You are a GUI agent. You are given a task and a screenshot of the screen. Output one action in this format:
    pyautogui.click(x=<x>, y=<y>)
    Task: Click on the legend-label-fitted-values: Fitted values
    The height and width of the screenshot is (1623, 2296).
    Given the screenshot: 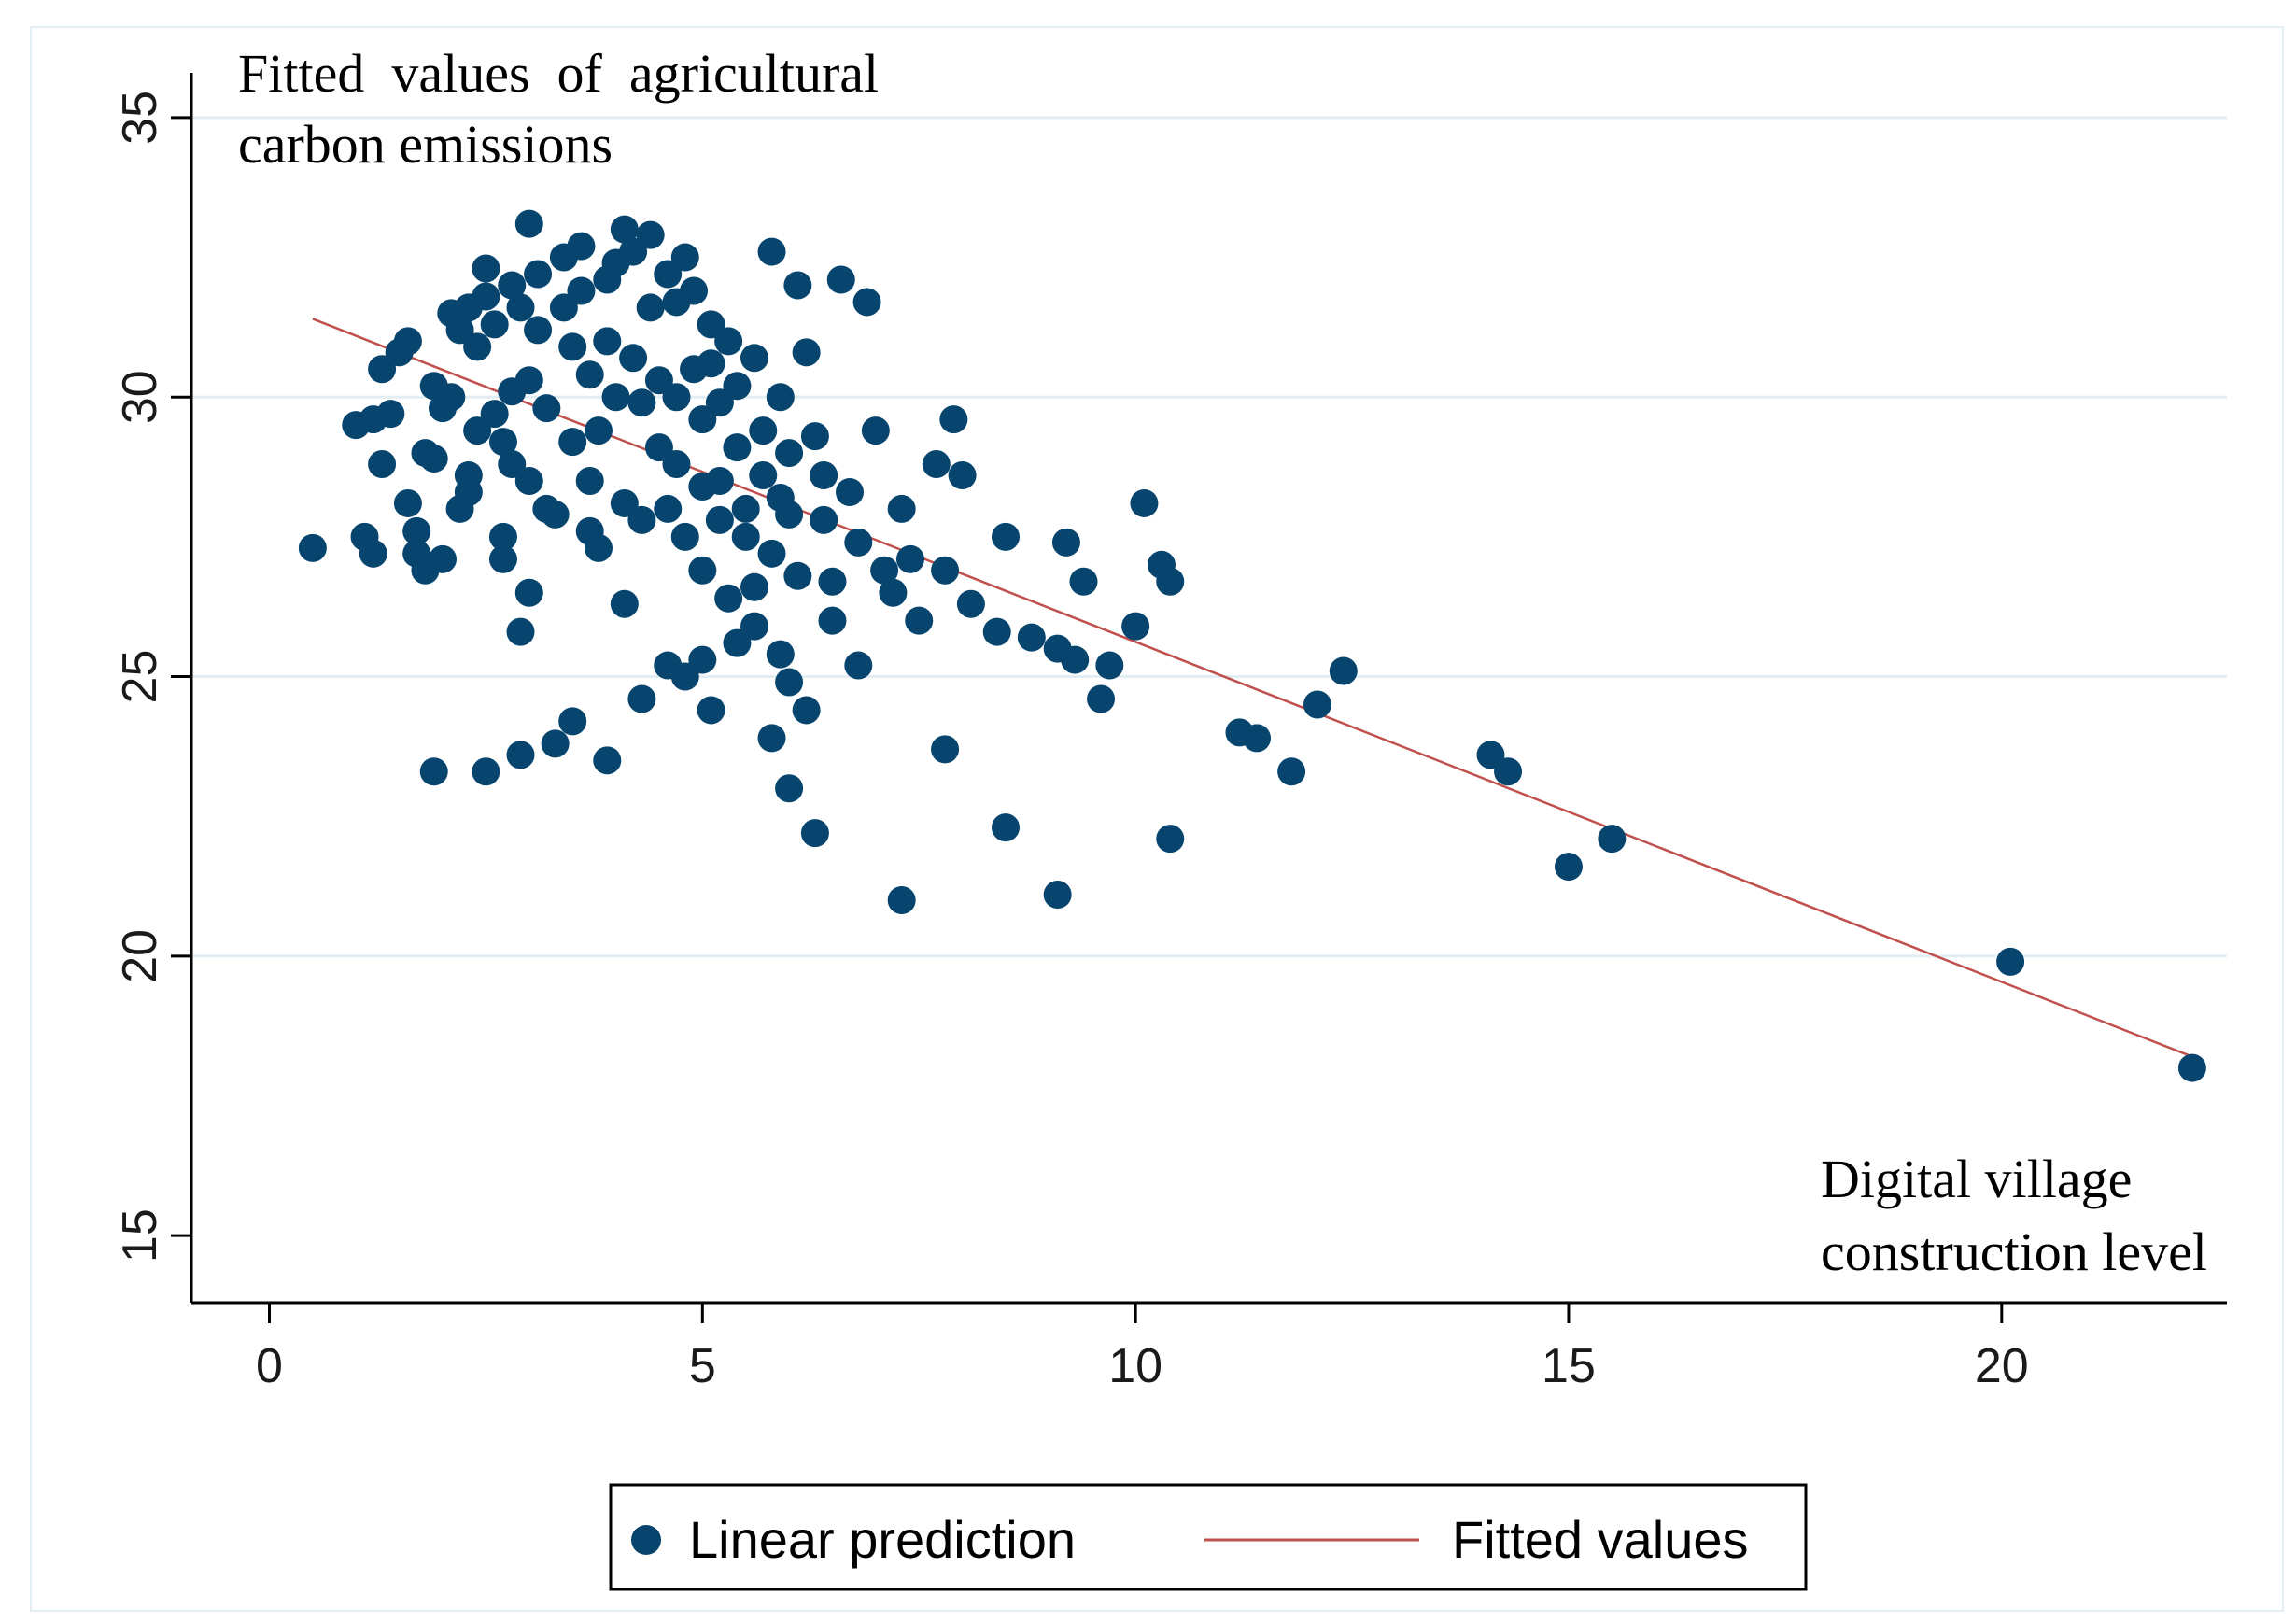 What is the action you would take?
    pyautogui.click(x=1601, y=1539)
    